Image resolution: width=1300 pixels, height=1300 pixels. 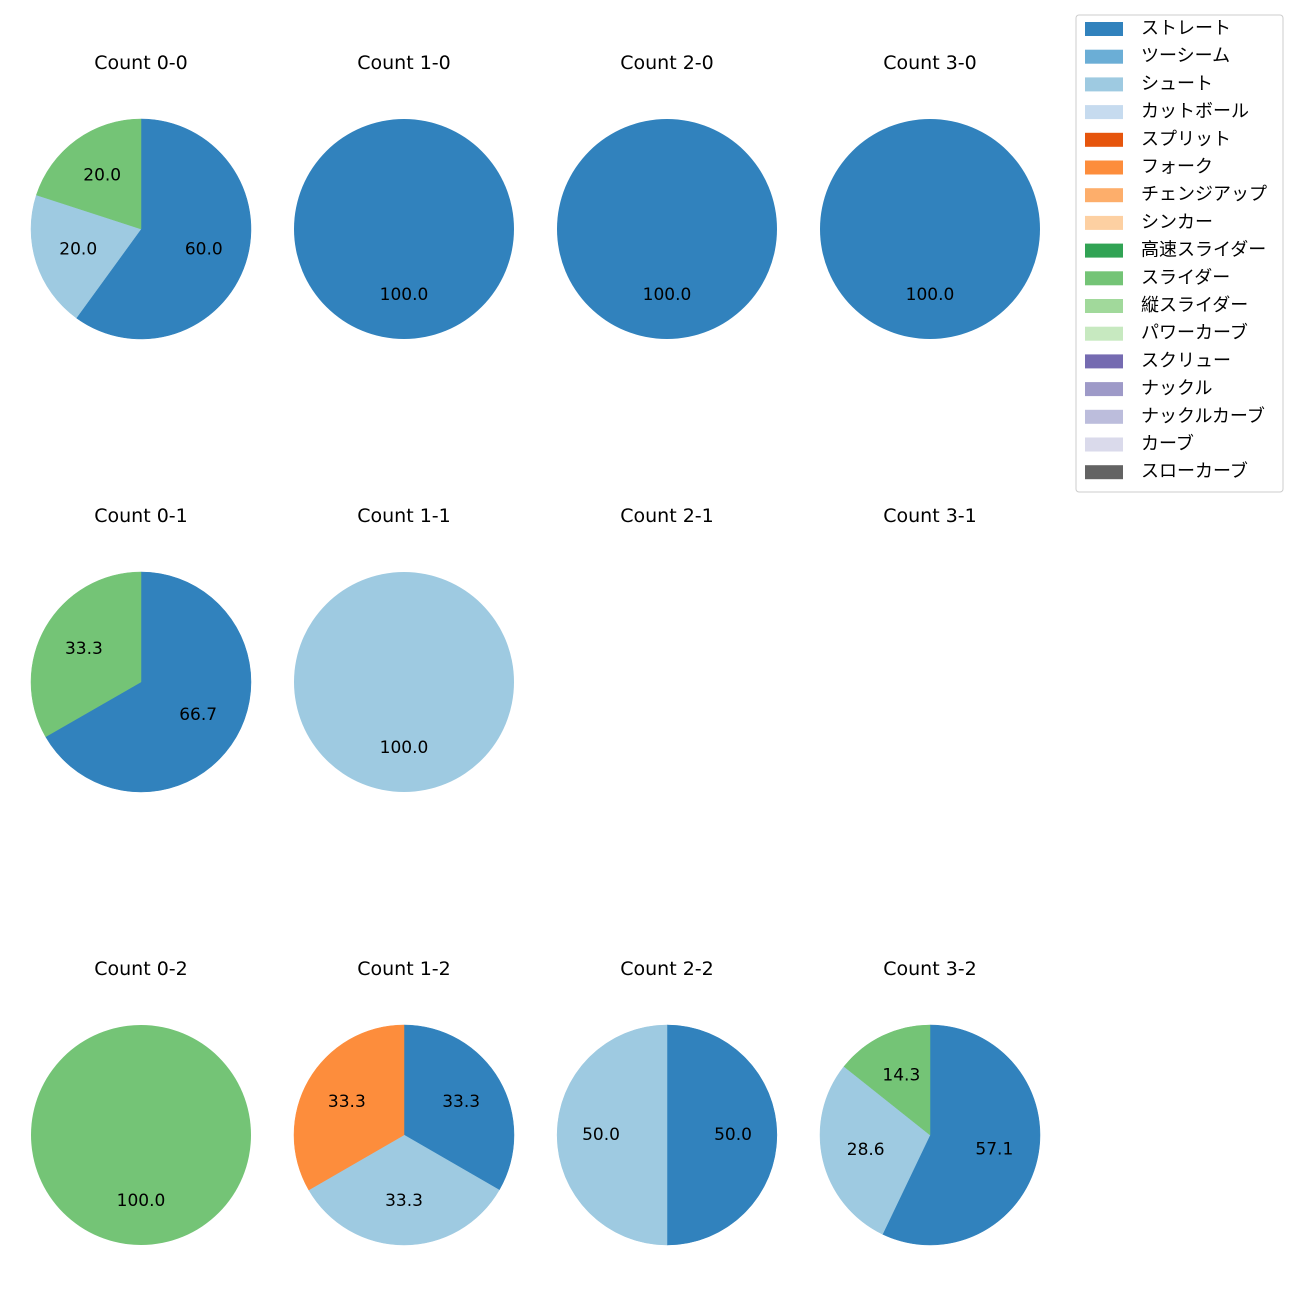 What do you see at coordinates (667, 63) in the screenshot?
I see `panel-title: Count 2-0` at bounding box center [667, 63].